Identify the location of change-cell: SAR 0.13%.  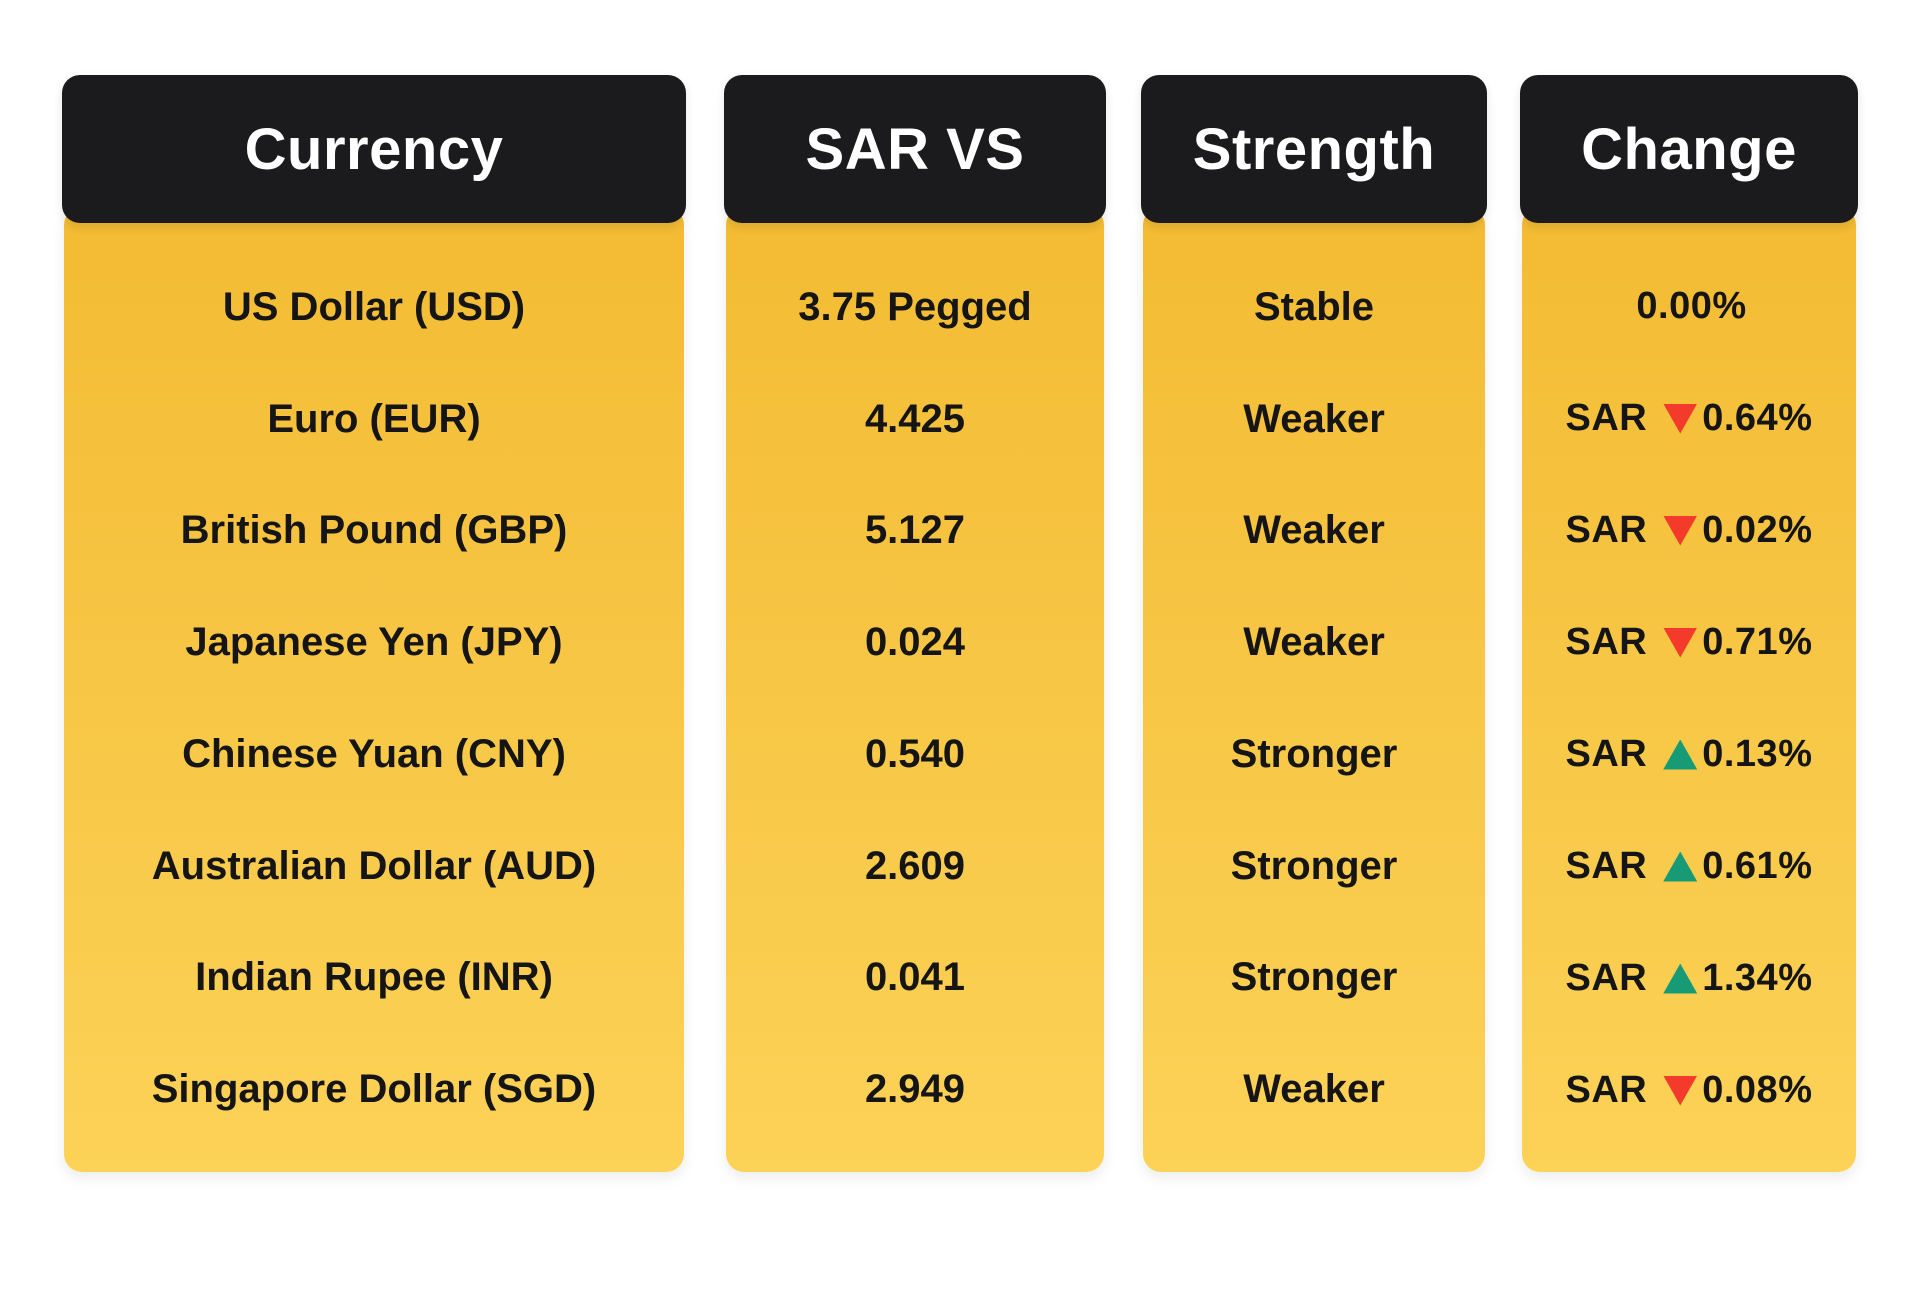
(1689, 754).